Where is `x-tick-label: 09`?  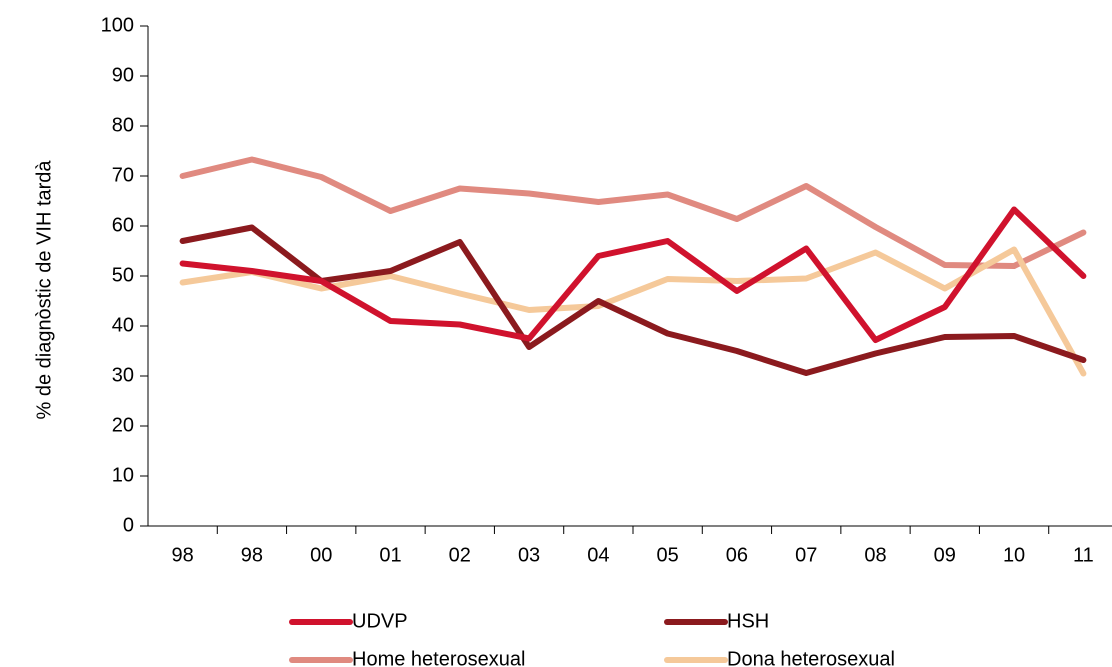 x-tick-label: 09 is located at coordinates (945, 555).